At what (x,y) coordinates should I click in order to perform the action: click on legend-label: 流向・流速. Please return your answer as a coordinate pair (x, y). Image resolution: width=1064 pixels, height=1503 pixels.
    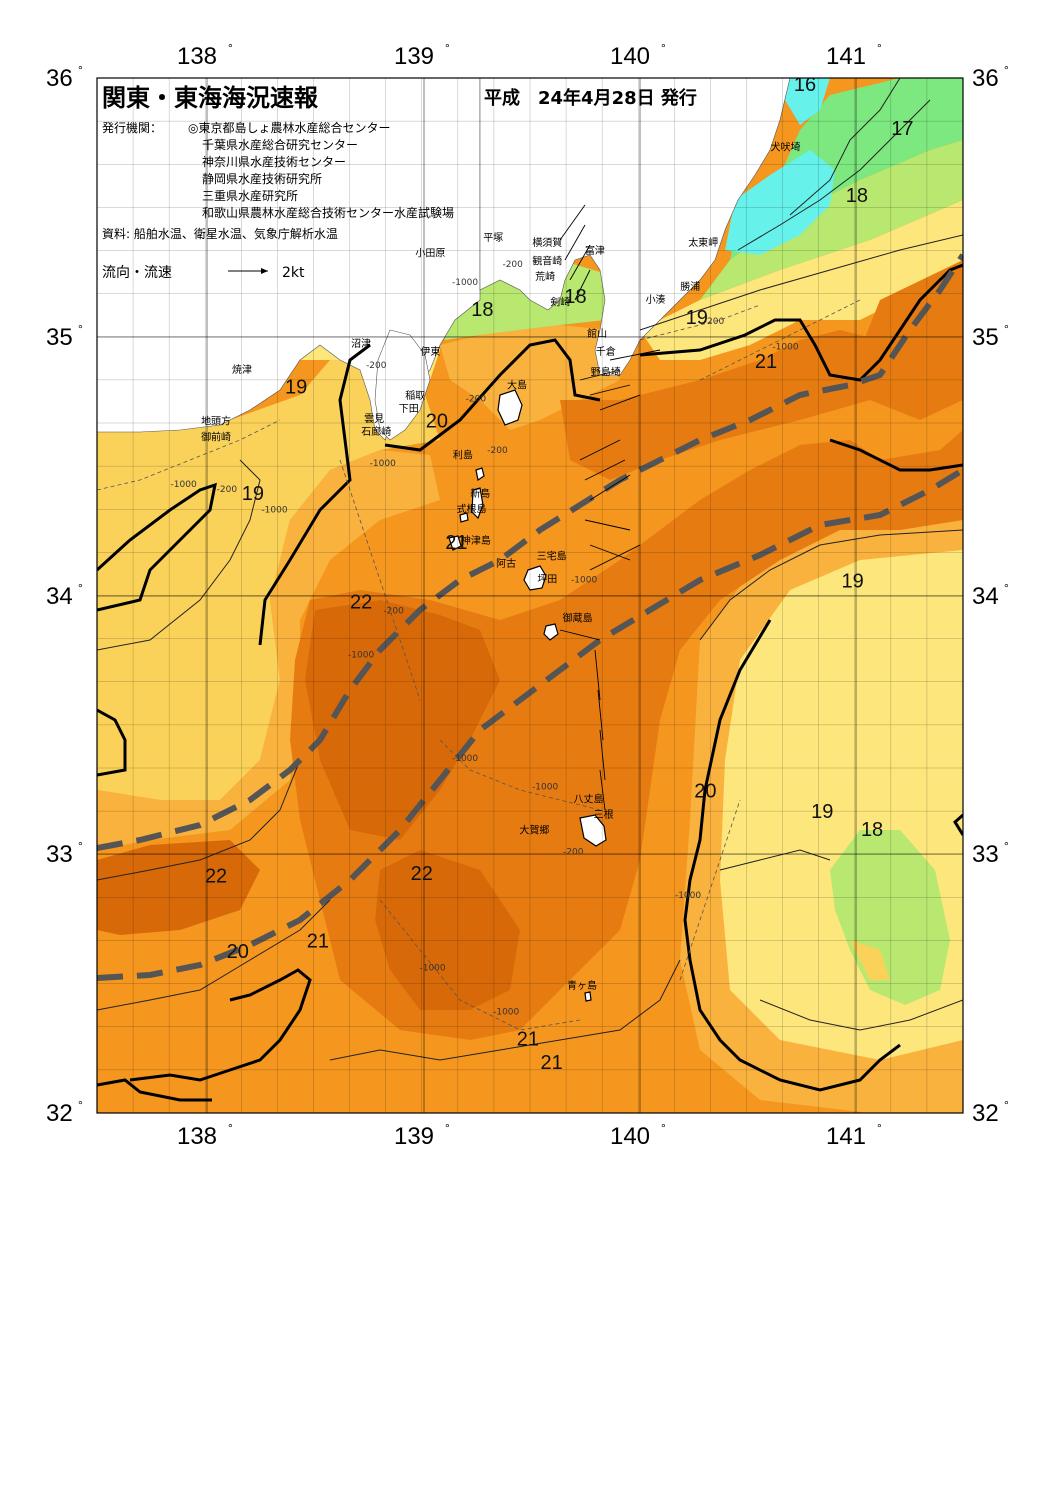
    Looking at the image, I should click on (137, 273).